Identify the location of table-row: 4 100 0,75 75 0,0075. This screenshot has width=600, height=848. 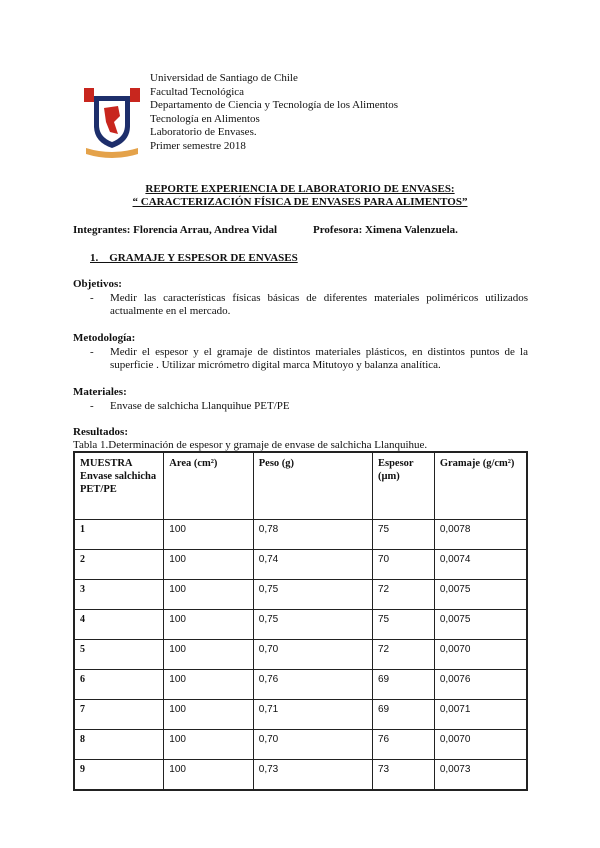
(300, 624).